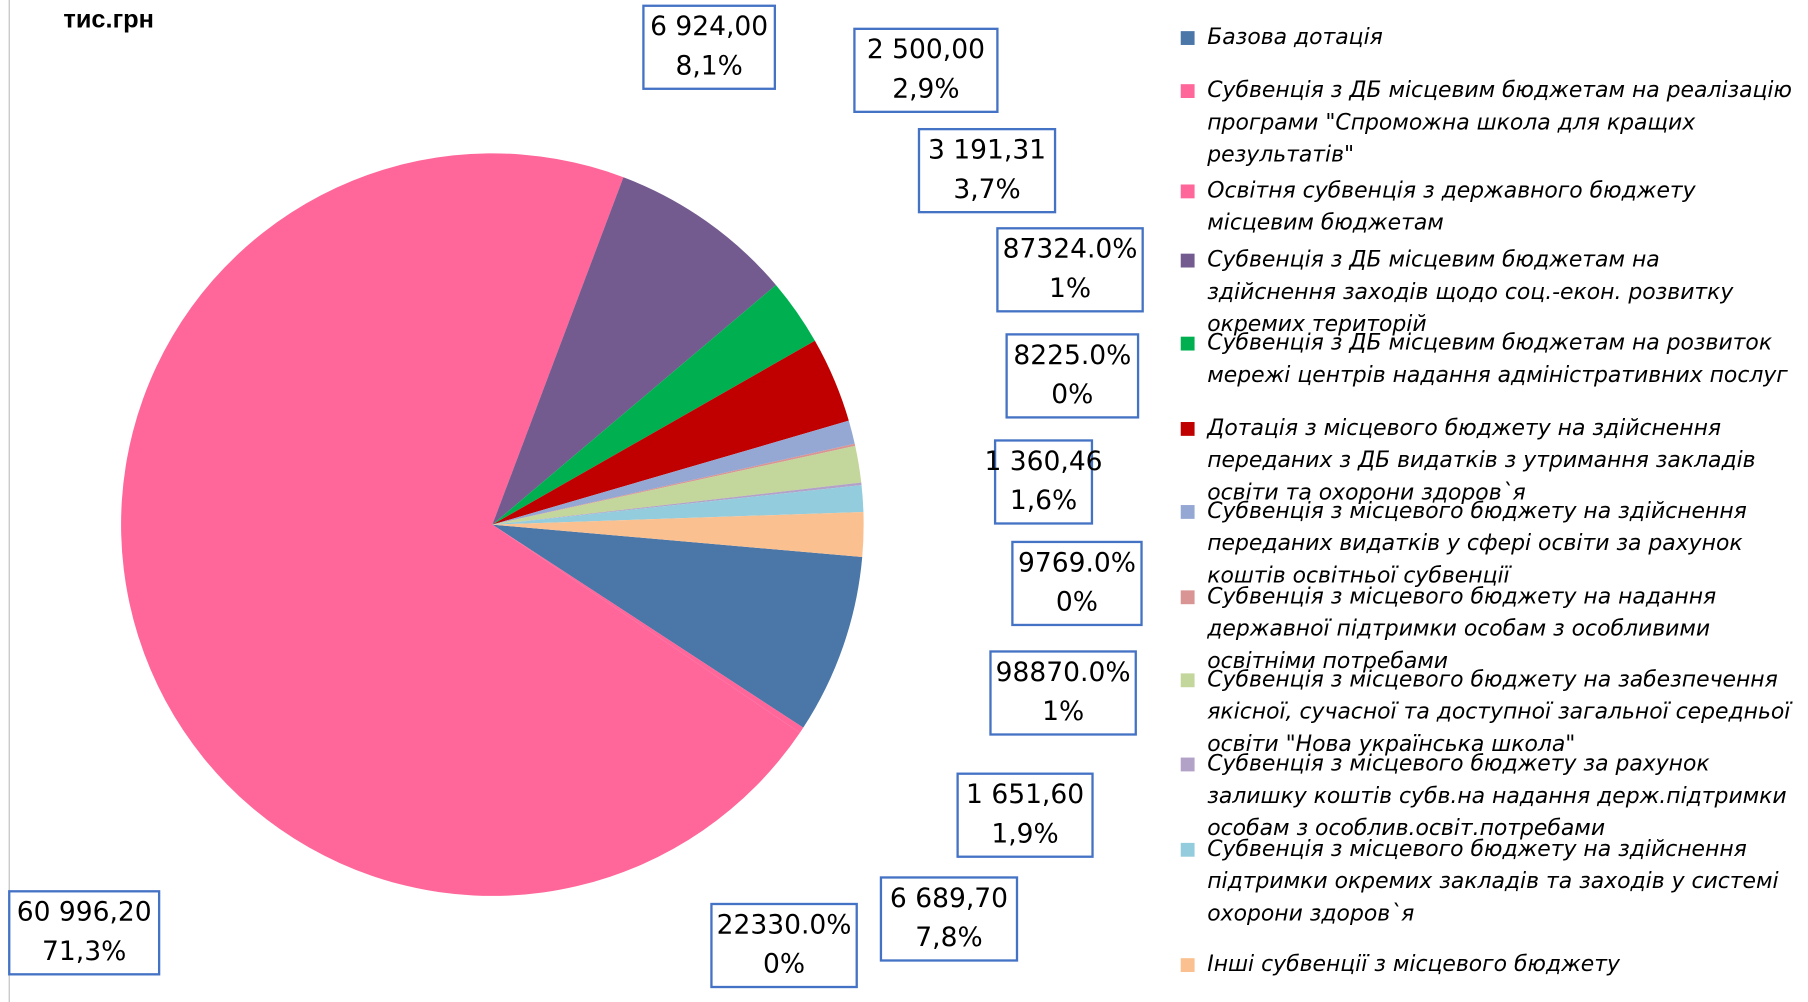 This screenshot has height=1002, width=1808. Describe the element at coordinates (108, 19) in the screenshot. I see `chart-title: тис.грн` at that location.